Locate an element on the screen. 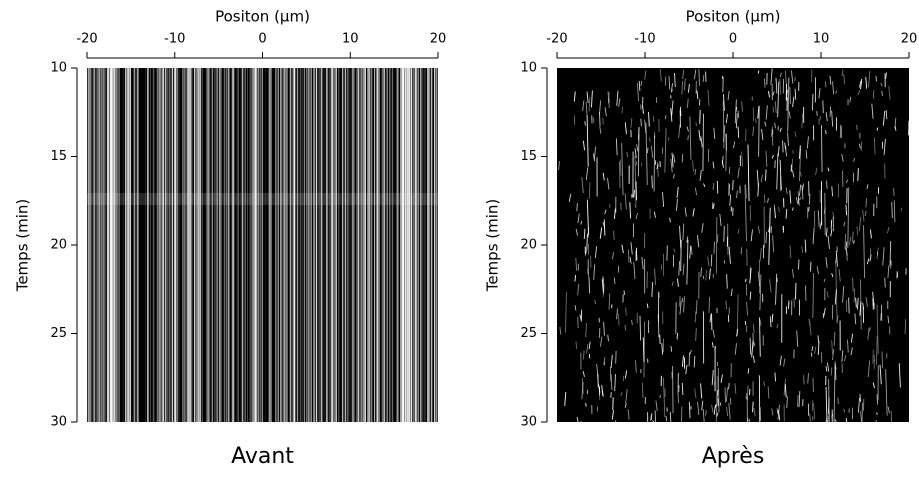 Image resolution: width=919 pixels, height=477 pixels. panel-caption: Après is located at coordinates (733, 456).